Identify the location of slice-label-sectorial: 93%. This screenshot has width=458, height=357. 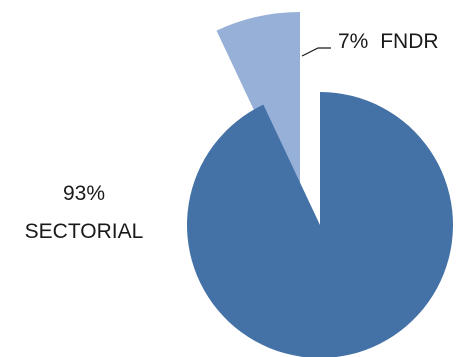
(84, 193).